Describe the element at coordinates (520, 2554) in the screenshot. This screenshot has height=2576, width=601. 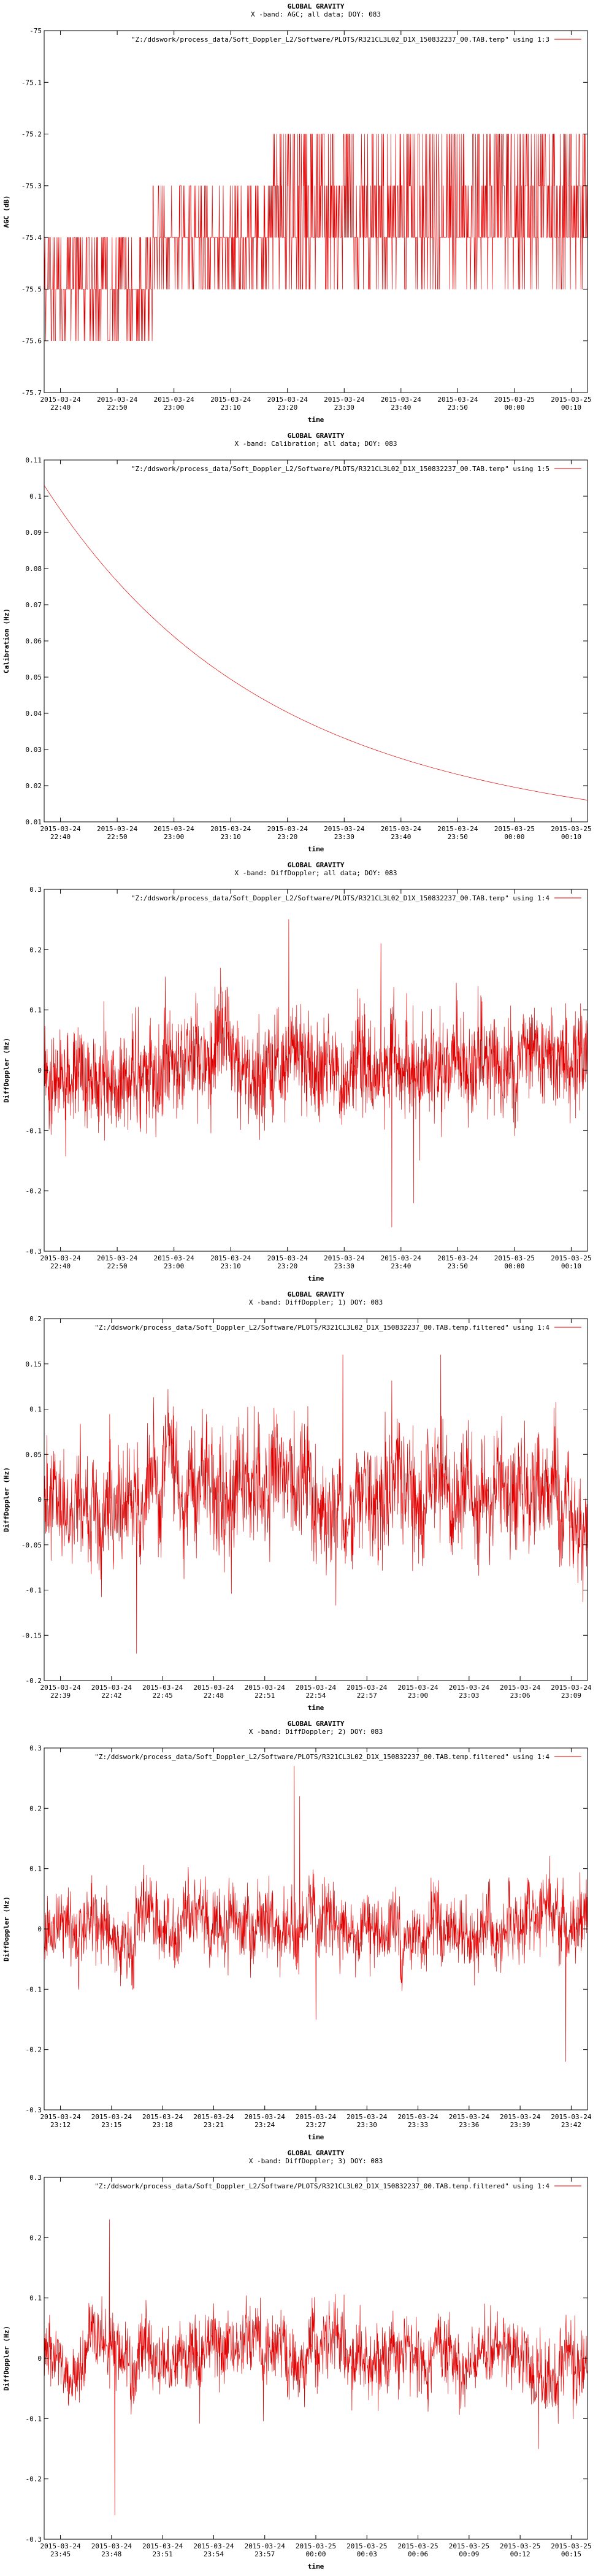
I see `x-tick-time: 00:12` at that location.